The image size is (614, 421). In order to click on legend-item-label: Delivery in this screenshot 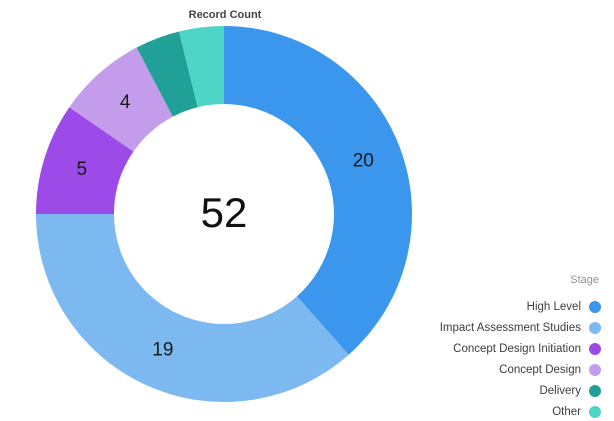, I will do `click(560, 390)`.